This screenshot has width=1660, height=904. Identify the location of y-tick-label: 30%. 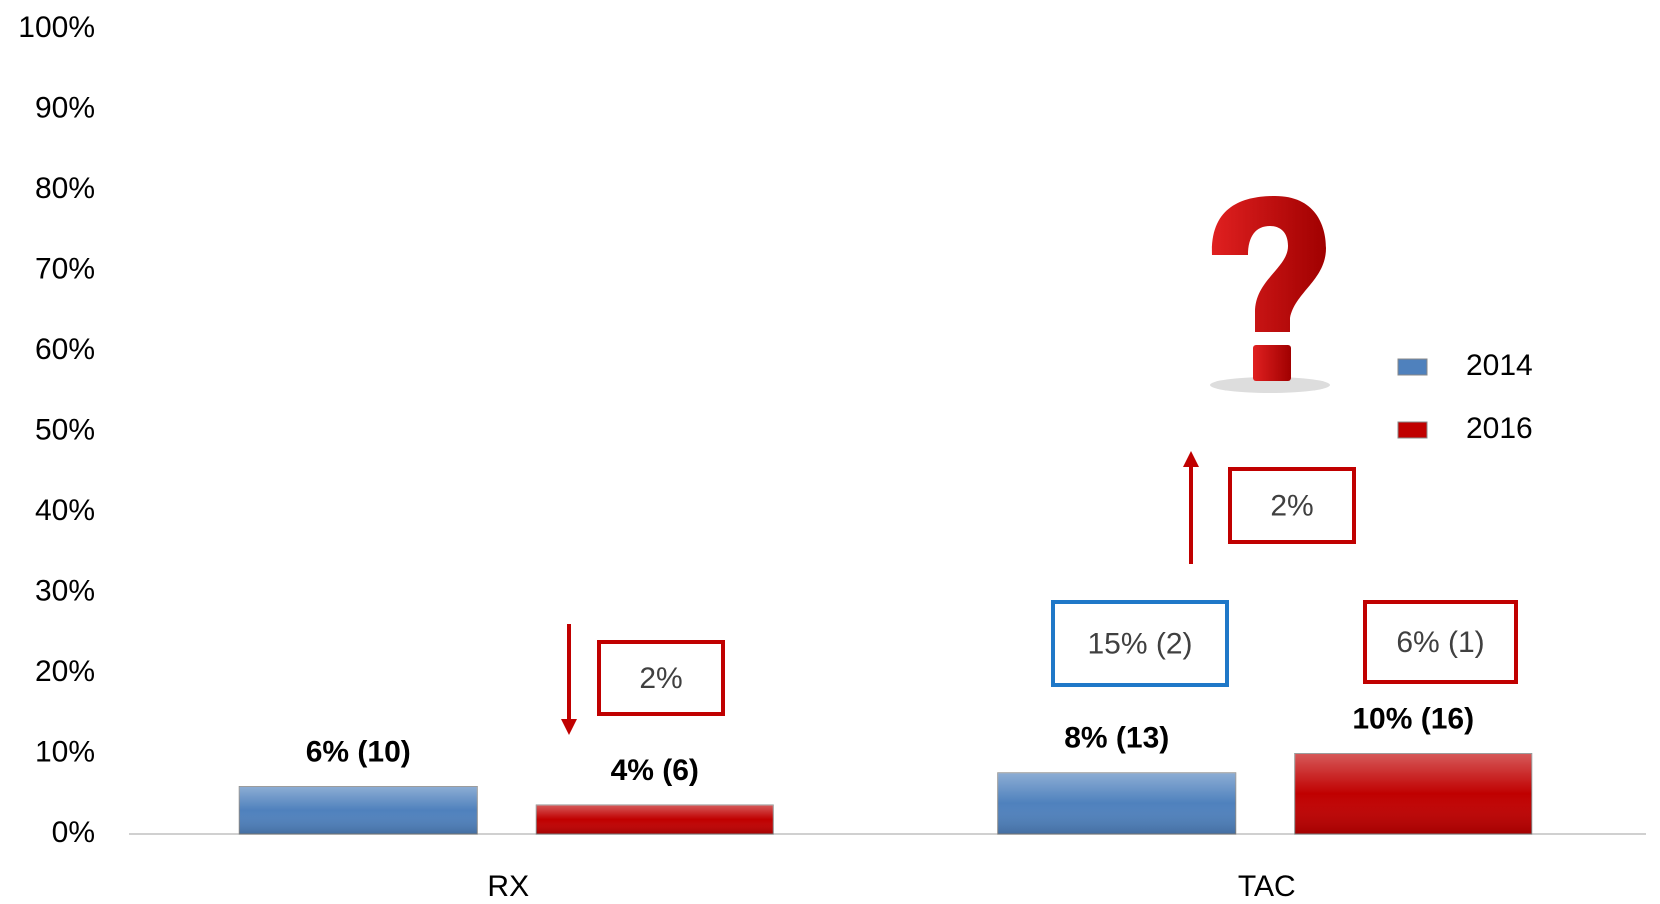
(65, 590).